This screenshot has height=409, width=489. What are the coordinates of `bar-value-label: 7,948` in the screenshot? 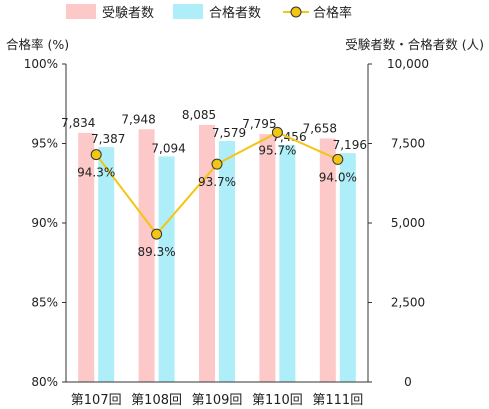 It's located at (138, 119).